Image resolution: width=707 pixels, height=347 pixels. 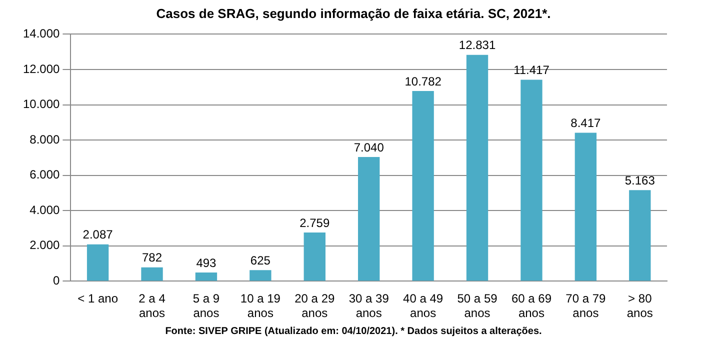 What do you see at coordinates (353, 331) in the screenshot?
I see `source-note: Fonte: SIVEP GRIPE (Atualizado em: 04/10/2021). * Dados sujeitos a alterações.` at bounding box center [353, 331].